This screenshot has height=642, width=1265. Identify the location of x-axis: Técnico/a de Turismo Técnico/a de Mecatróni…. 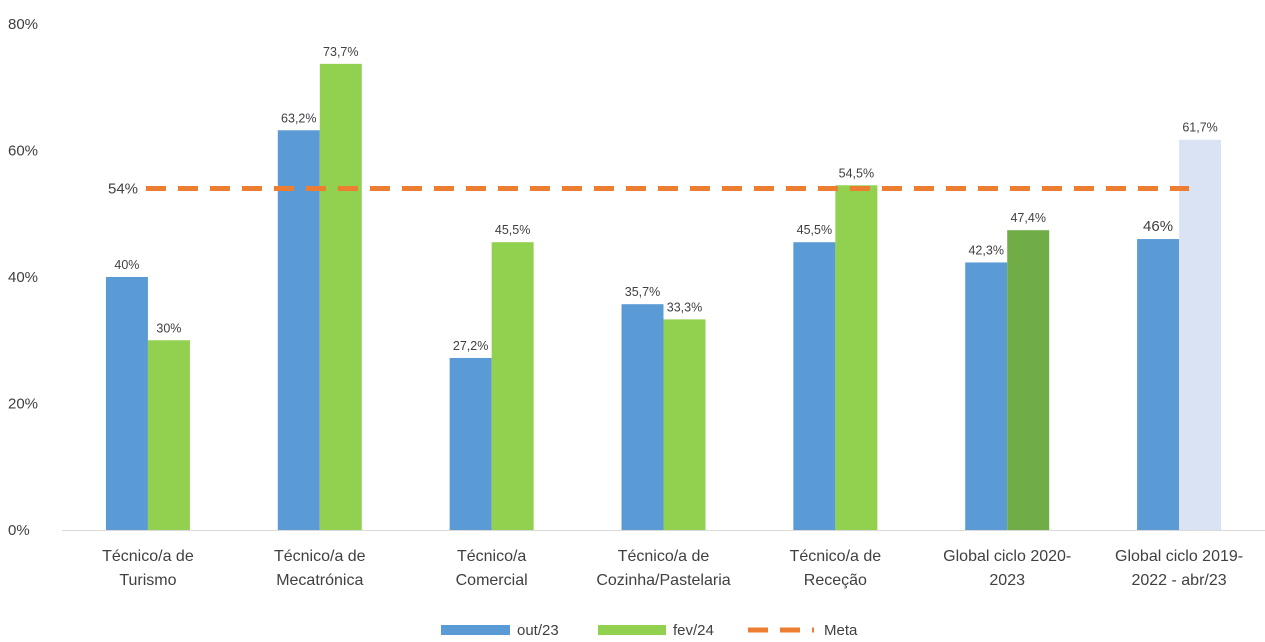
(663, 559).